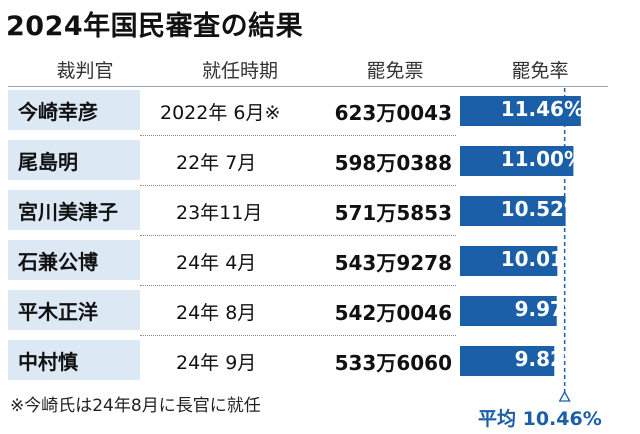  Describe the element at coordinates (564, 396) in the screenshot. I see `average-marker-icon` at that location.